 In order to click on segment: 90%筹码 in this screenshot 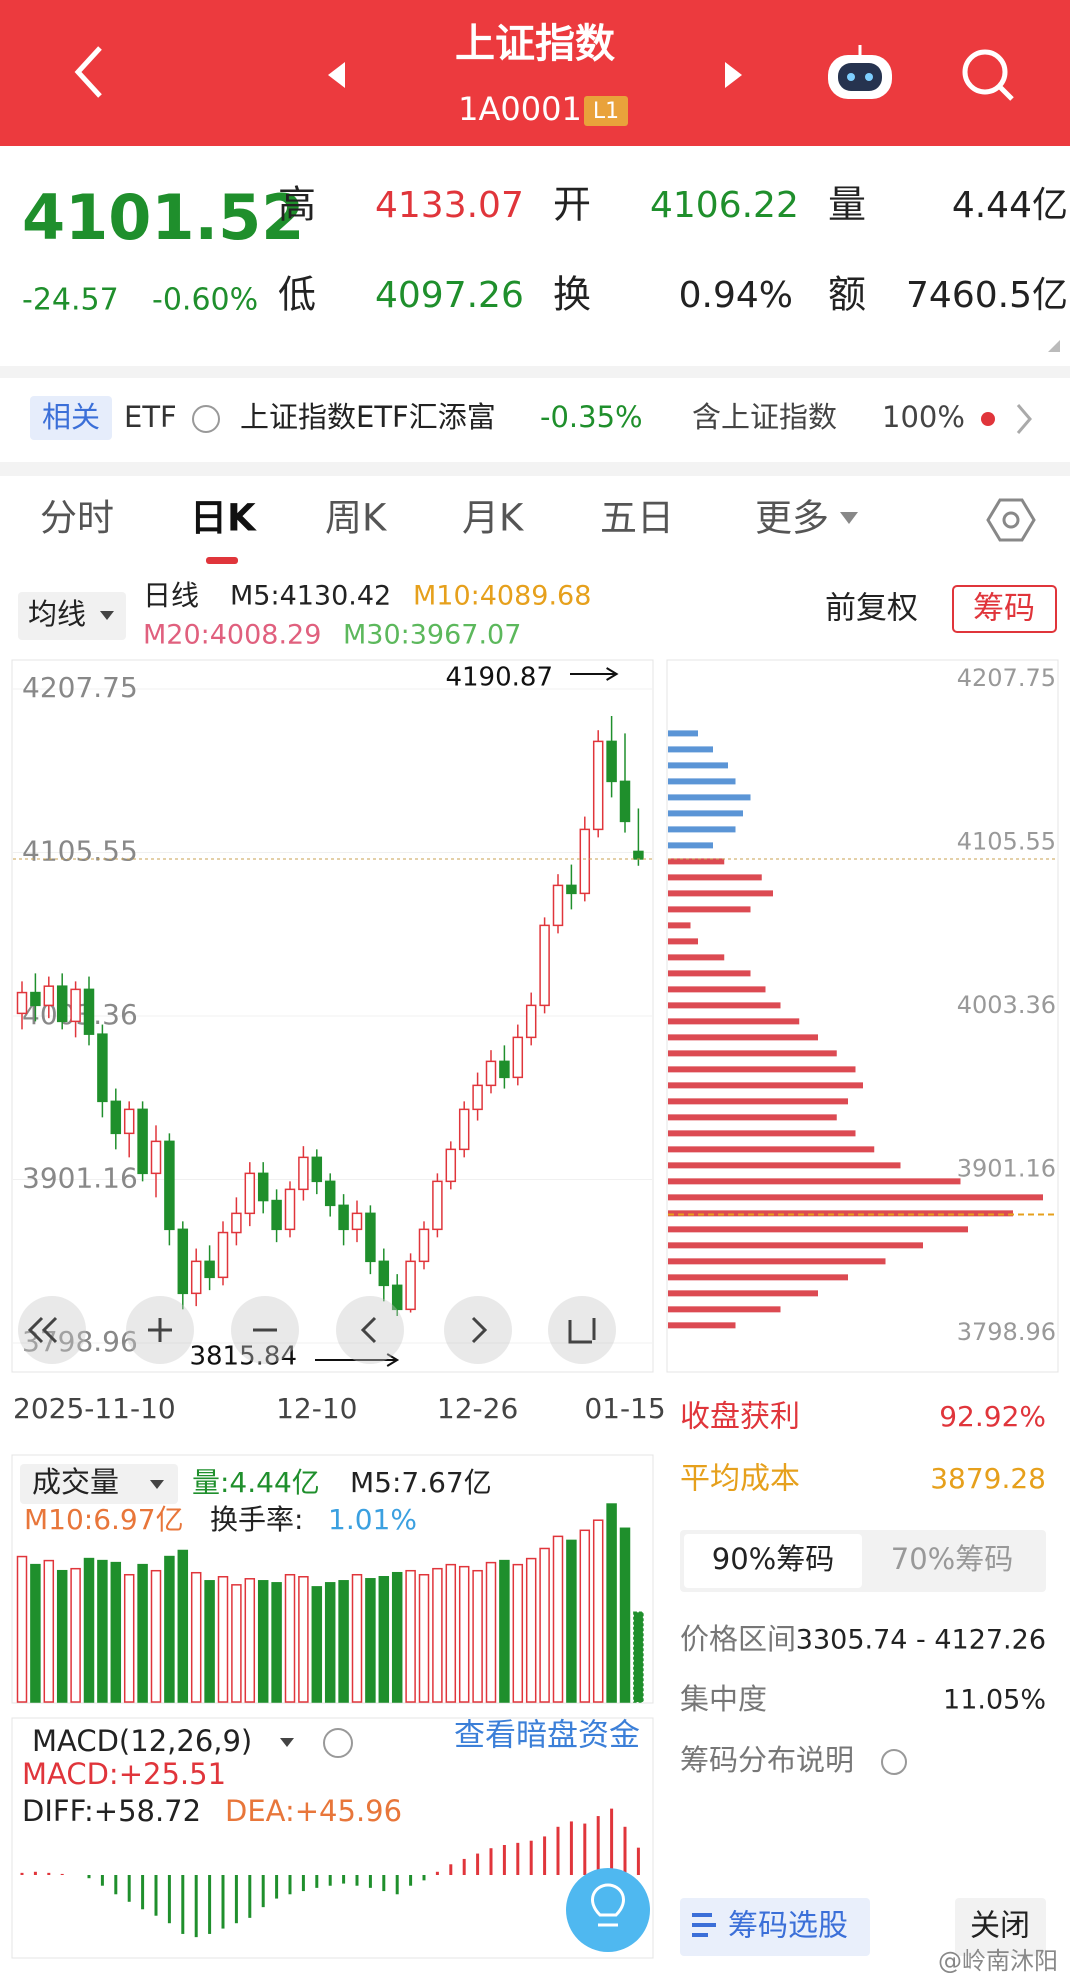, I will do `click(773, 1559)`.